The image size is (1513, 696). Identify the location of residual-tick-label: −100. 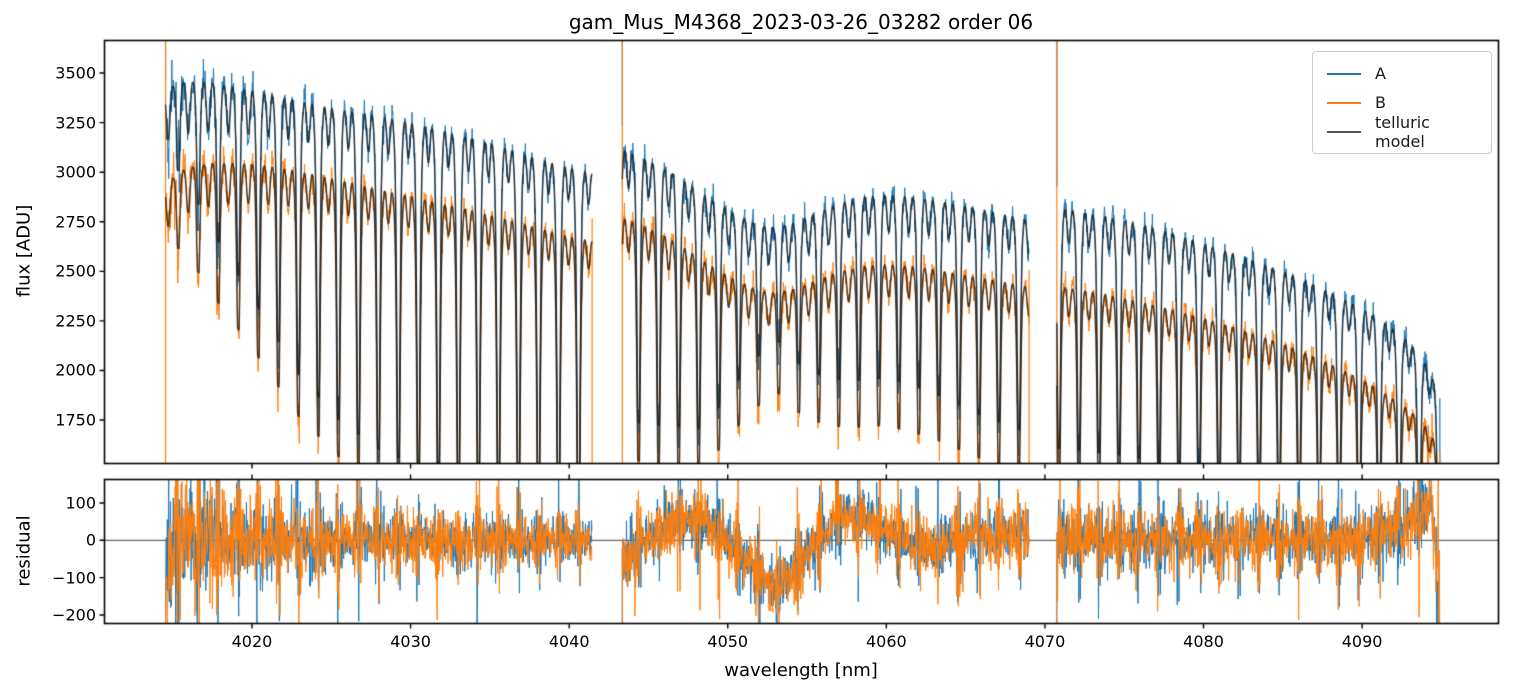
(74, 578).